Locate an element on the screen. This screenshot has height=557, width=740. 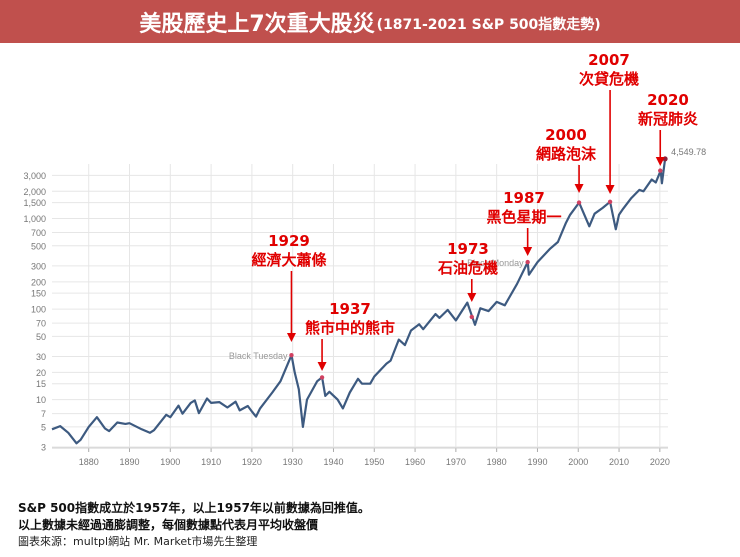
y-tick-label: 2,000 is located at coordinates (34, 192).